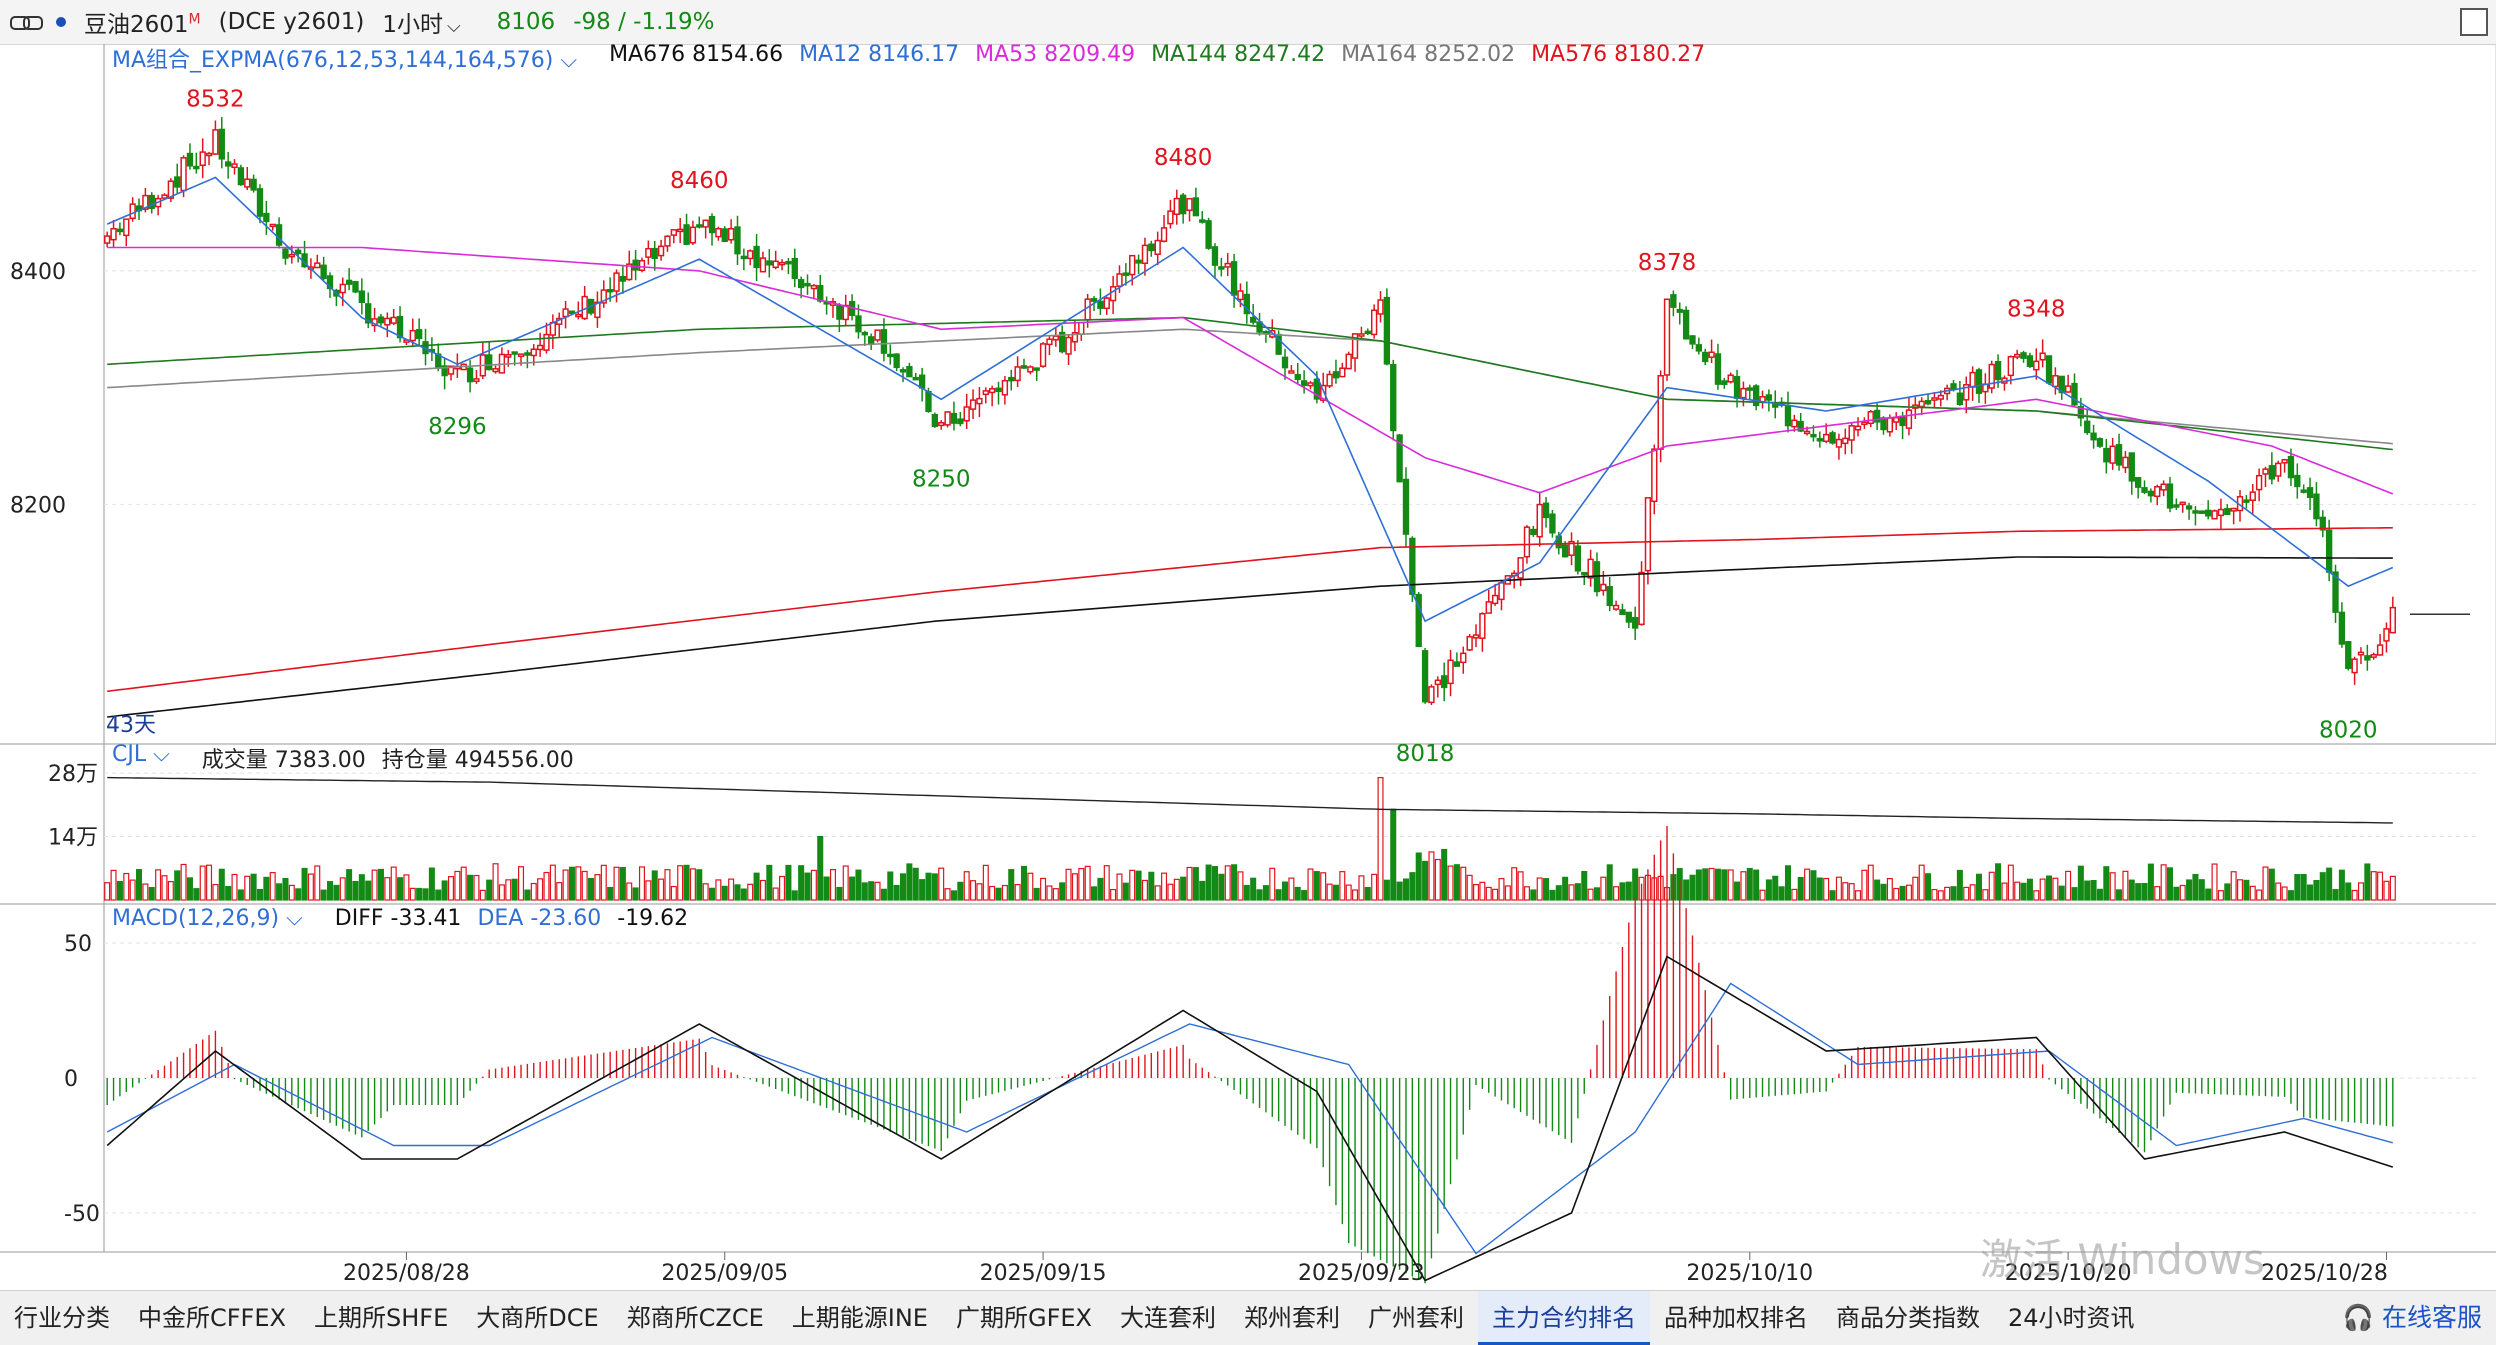 Image resolution: width=2496 pixels, height=1345 pixels. Describe the element at coordinates (537, 1318) in the screenshot. I see `bottom-tab-3: 大商所DCE` at that location.